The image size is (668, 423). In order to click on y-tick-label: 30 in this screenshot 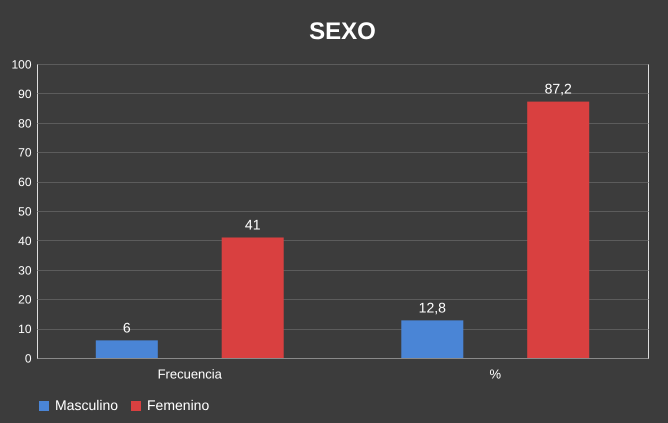, I will do `click(25, 270)`.